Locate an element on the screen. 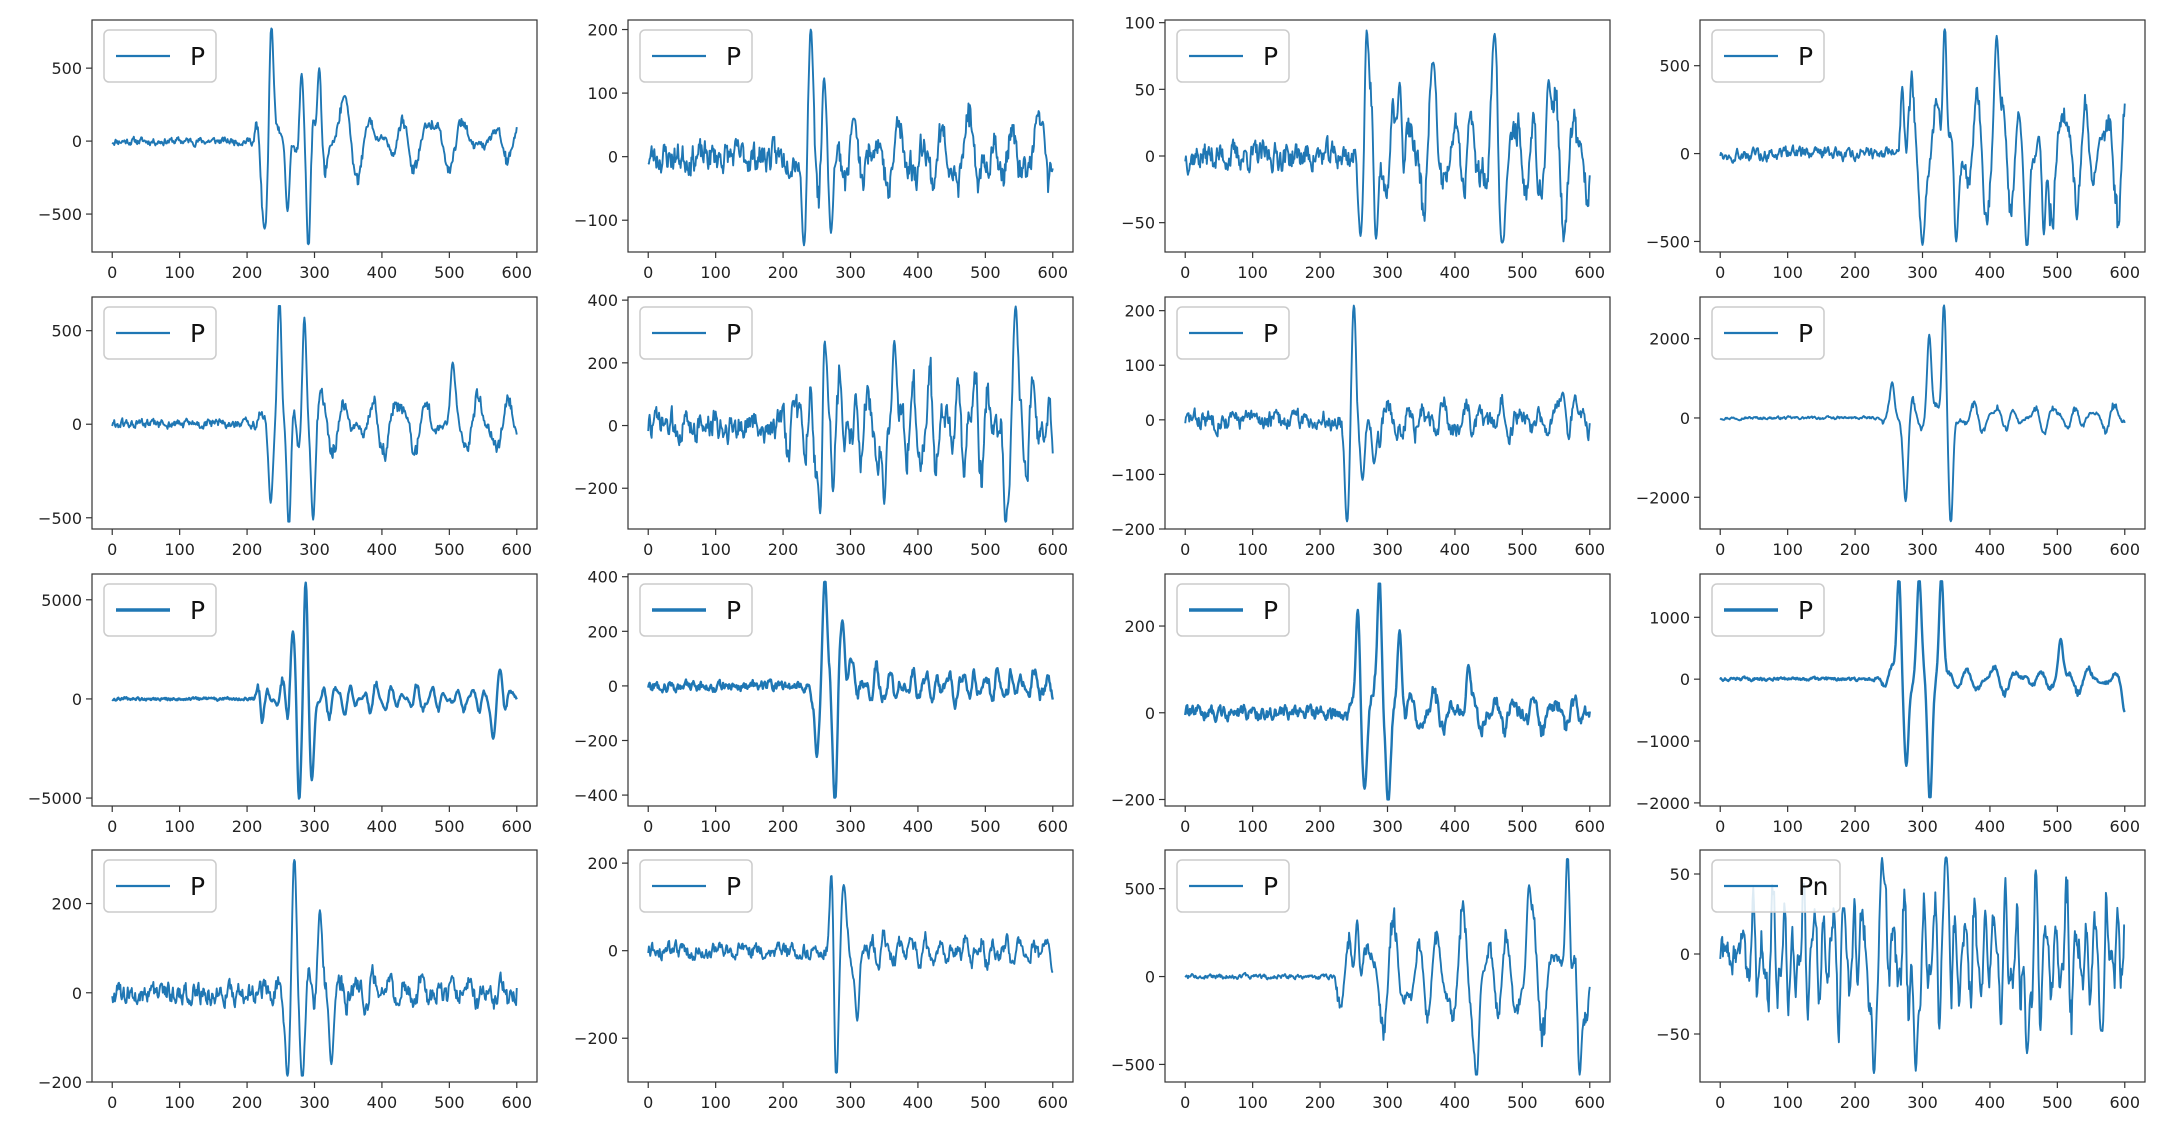 Image resolution: width=2159 pixels, height=1122 pixels. y-tick-label: −200 is located at coordinates (1133, 799).